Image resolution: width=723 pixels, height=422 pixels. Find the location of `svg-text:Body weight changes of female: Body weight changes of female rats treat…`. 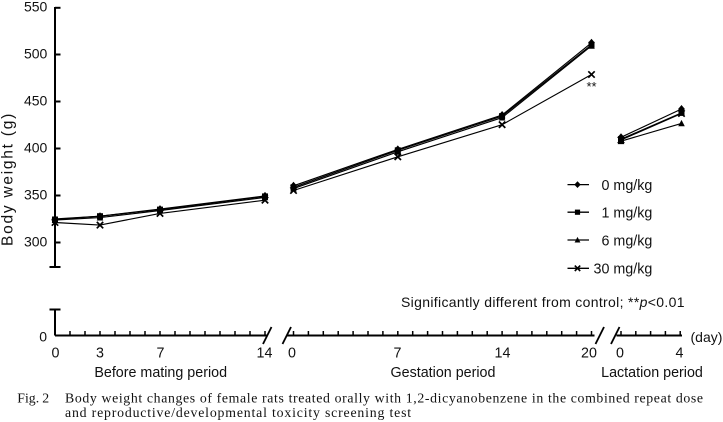

svg-text:Body weight changes of female: Body weight changes of female rats treat… is located at coordinates (384, 398).